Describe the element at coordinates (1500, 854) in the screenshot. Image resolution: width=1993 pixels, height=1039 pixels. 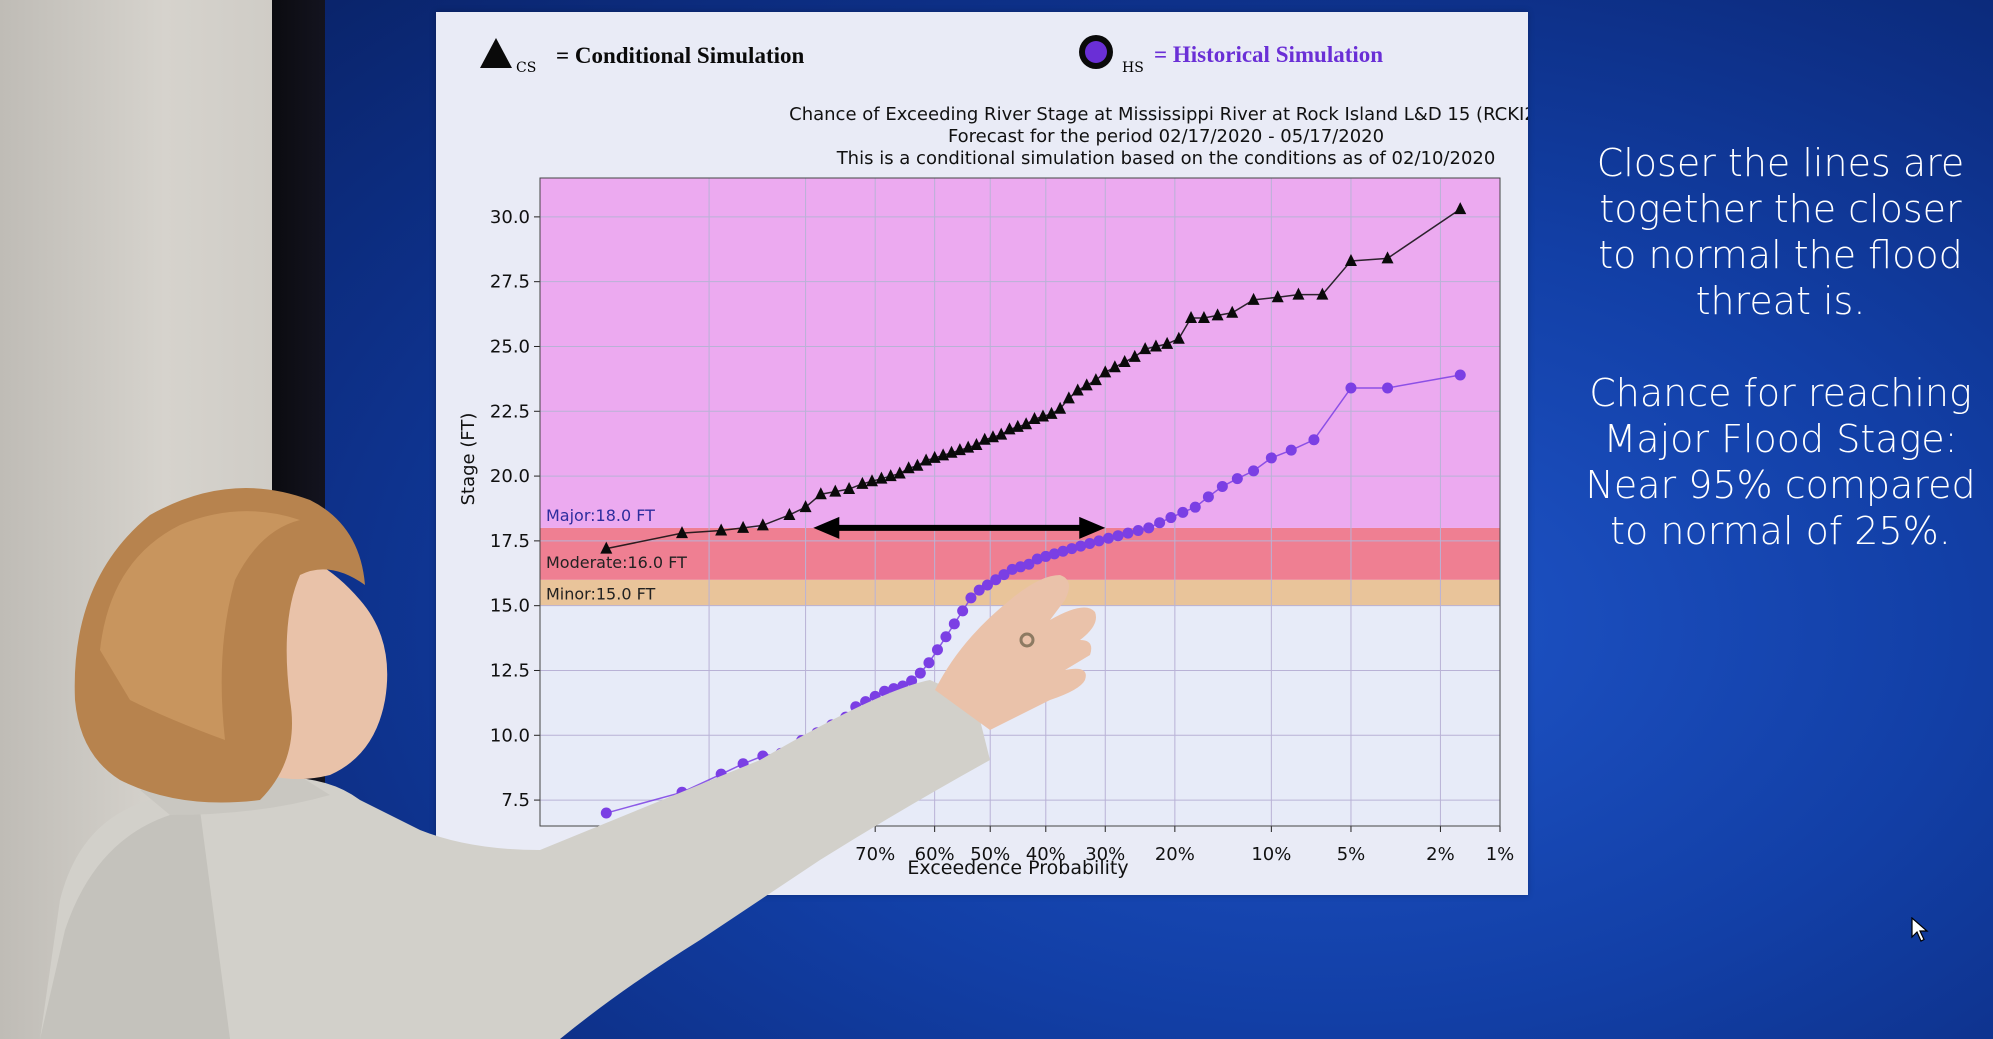
I see `x-tick-label: 1%` at that location.